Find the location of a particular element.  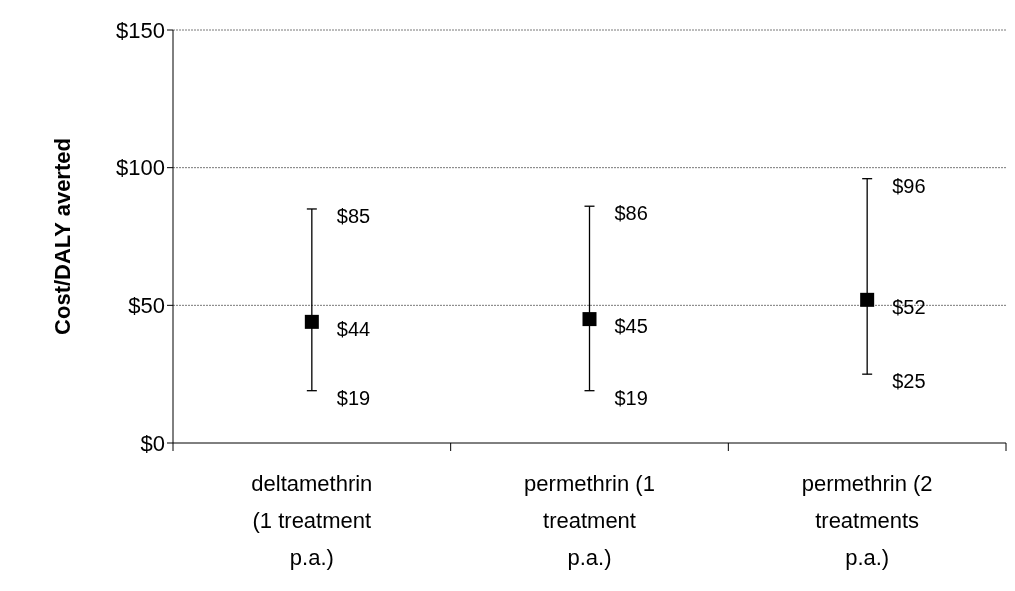

annotation: $96 is located at coordinates (909, 185).